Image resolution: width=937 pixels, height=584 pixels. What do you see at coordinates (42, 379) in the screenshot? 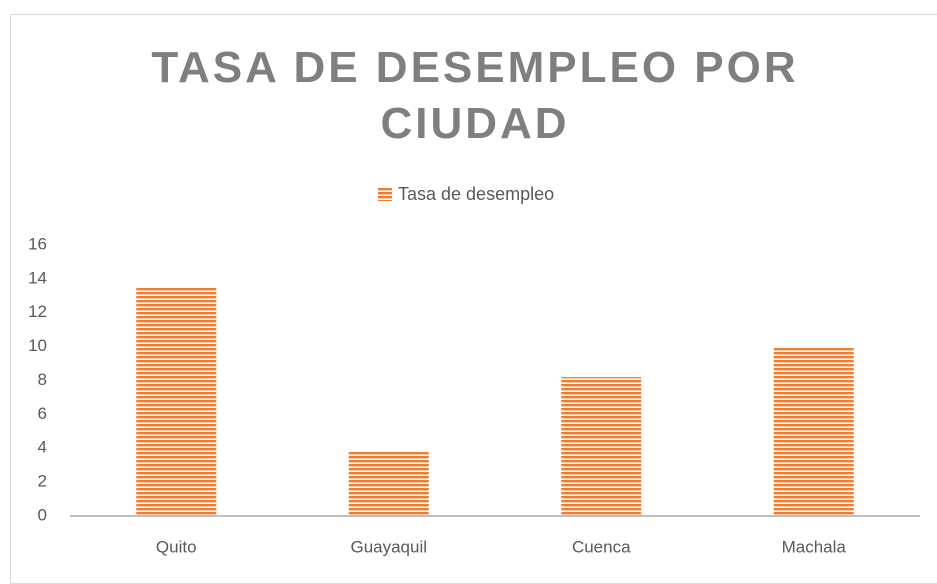
I see `y-tick-label: 8` at bounding box center [42, 379].